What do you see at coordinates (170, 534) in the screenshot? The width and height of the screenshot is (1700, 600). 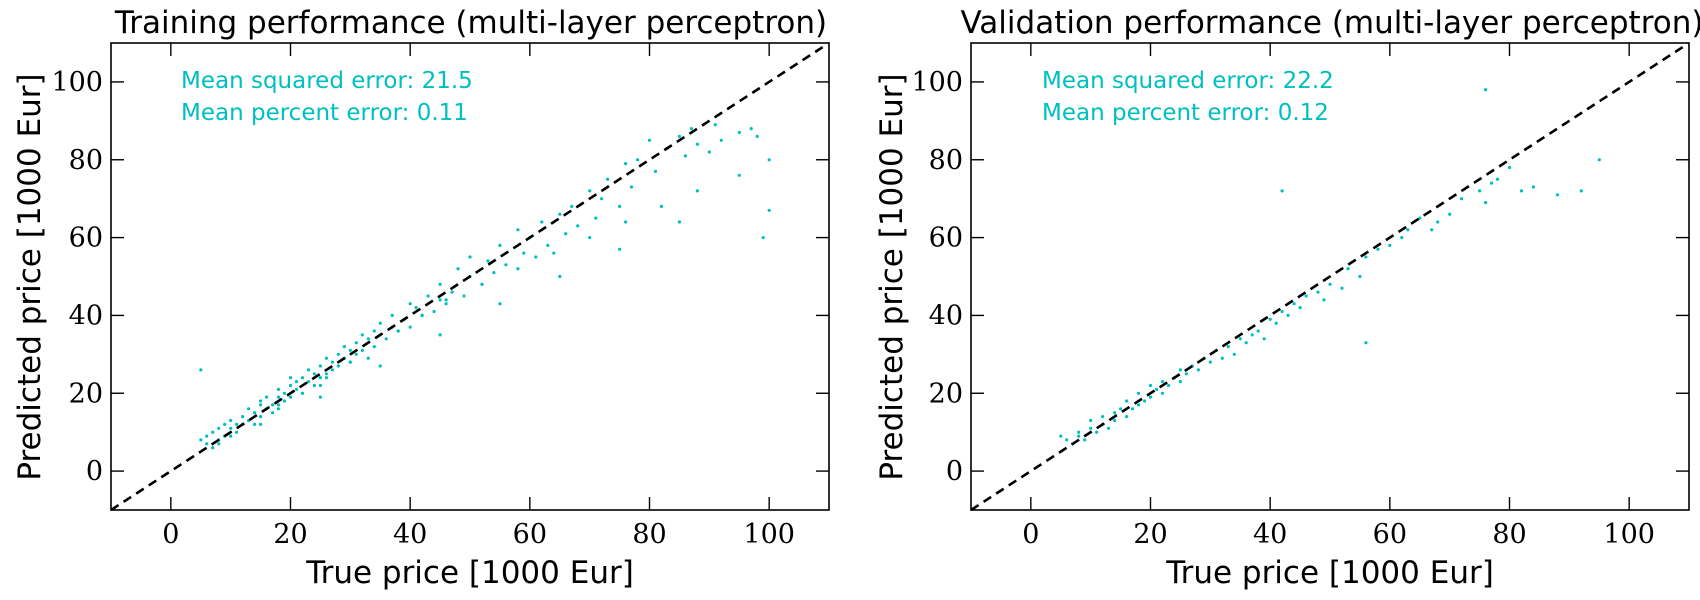 I see `x-tick-label: 0` at bounding box center [170, 534].